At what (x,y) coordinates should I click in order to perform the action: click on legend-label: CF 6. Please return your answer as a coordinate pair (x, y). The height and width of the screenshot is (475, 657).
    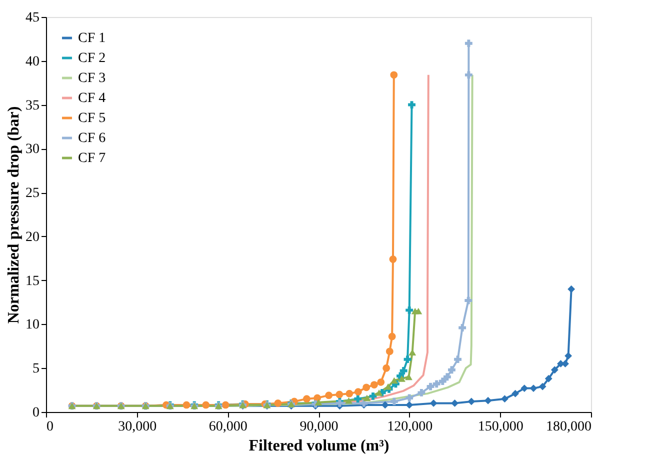
    Looking at the image, I should click on (92, 138).